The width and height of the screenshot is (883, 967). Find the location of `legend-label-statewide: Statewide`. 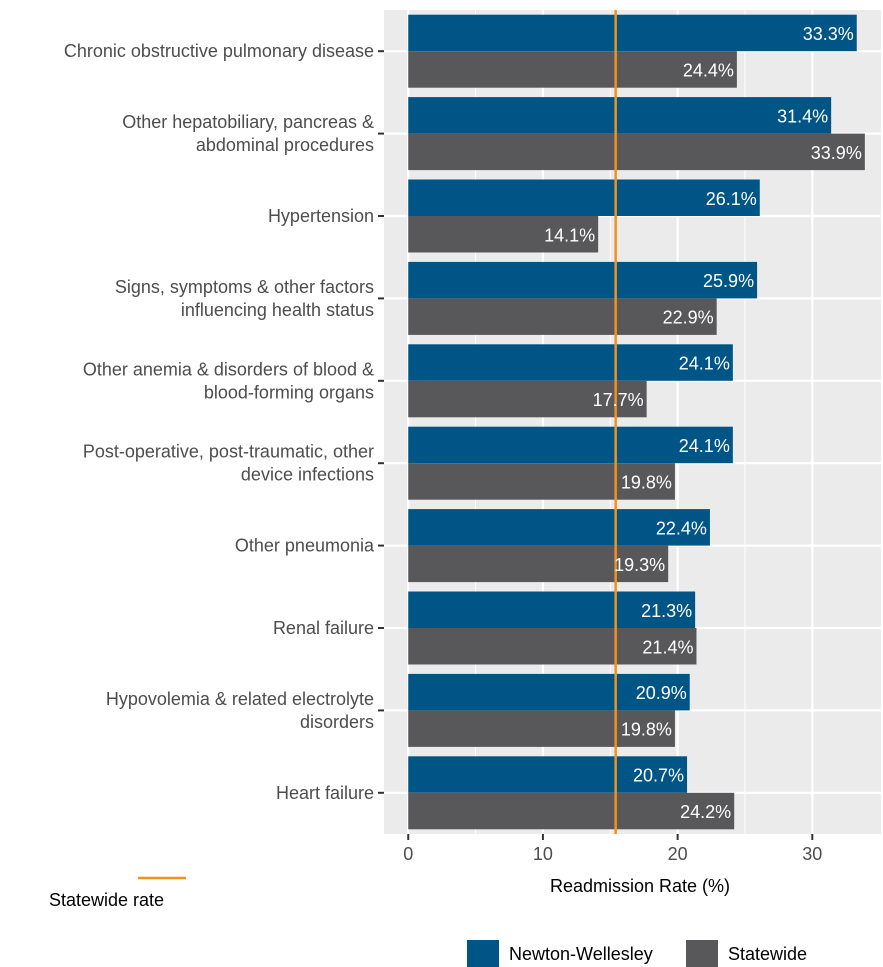

legend-label-statewide: Statewide is located at coordinates (767, 954).